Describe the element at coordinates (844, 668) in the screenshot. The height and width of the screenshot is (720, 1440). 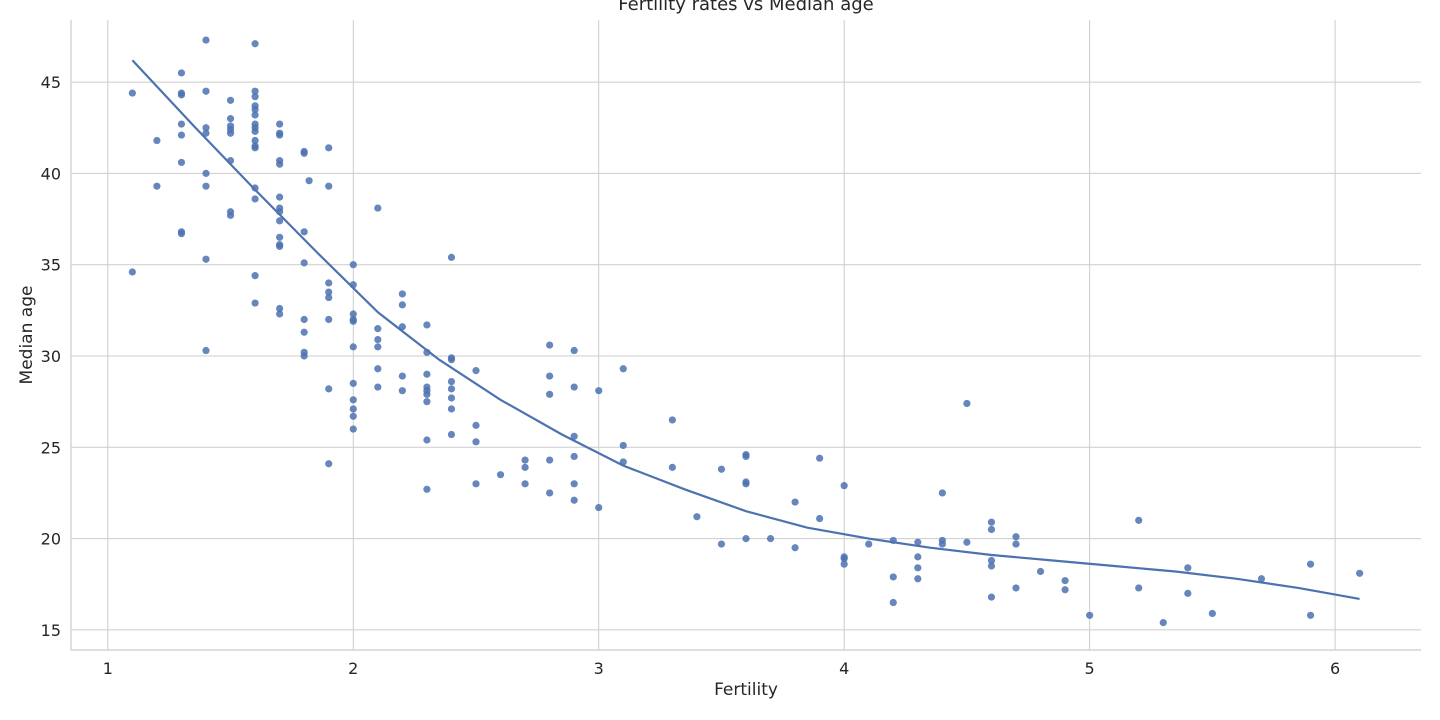
I see `x-tick-label: 4` at that location.